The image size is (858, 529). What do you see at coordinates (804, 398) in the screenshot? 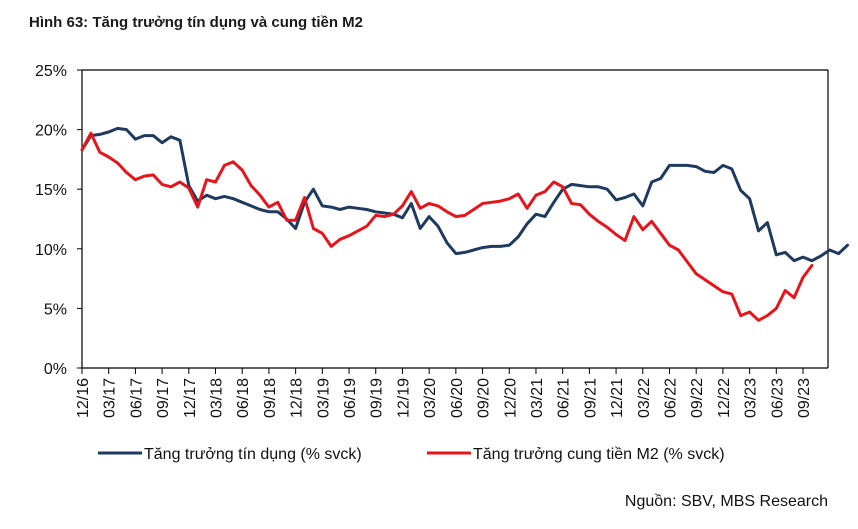
I see `x-tick-label: 09/23` at bounding box center [804, 398].